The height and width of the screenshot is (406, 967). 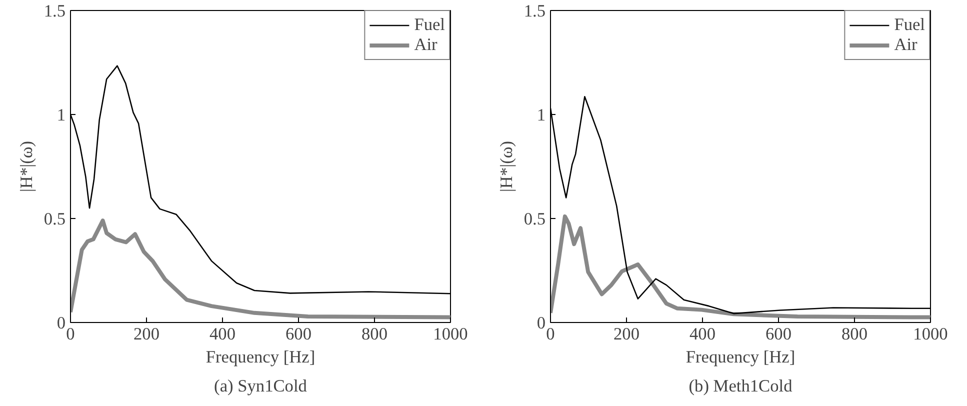 I want to click on text: (b) Meth1Cold, so click(x=740, y=386).